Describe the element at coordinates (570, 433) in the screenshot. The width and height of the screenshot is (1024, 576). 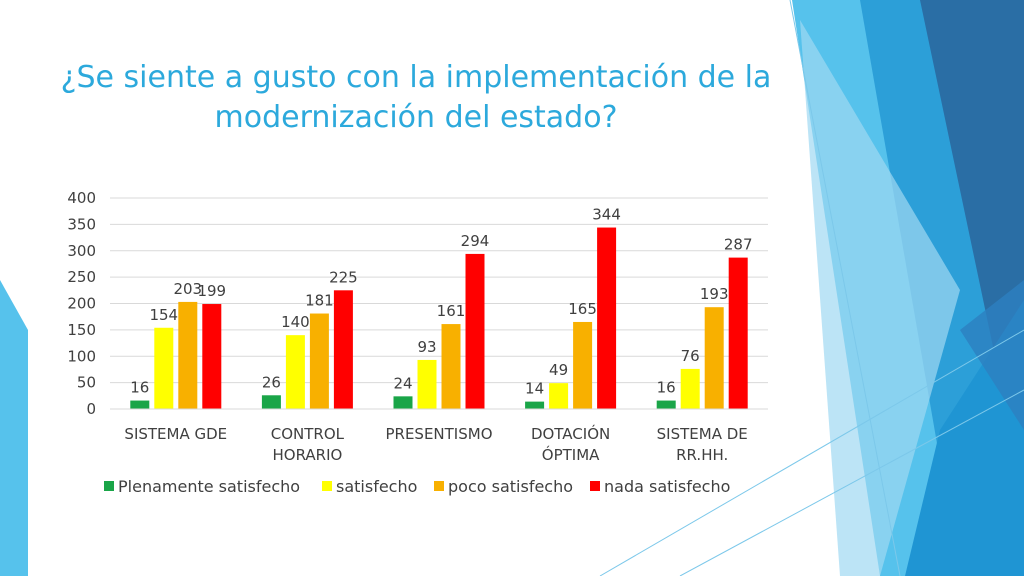
I see `x-tick-label: DOTACIÓN` at that location.